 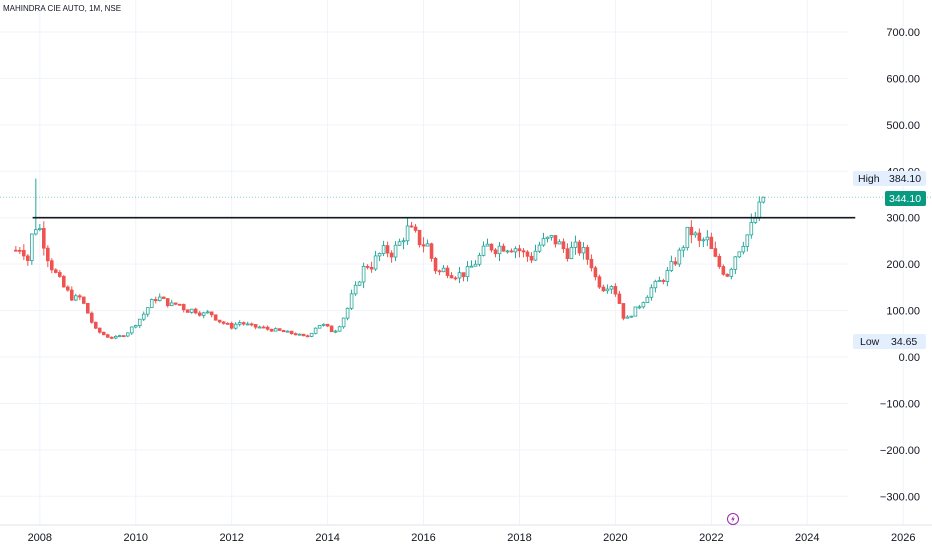 I want to click on x-tick-label: 2012, so click(x=231, y=538).